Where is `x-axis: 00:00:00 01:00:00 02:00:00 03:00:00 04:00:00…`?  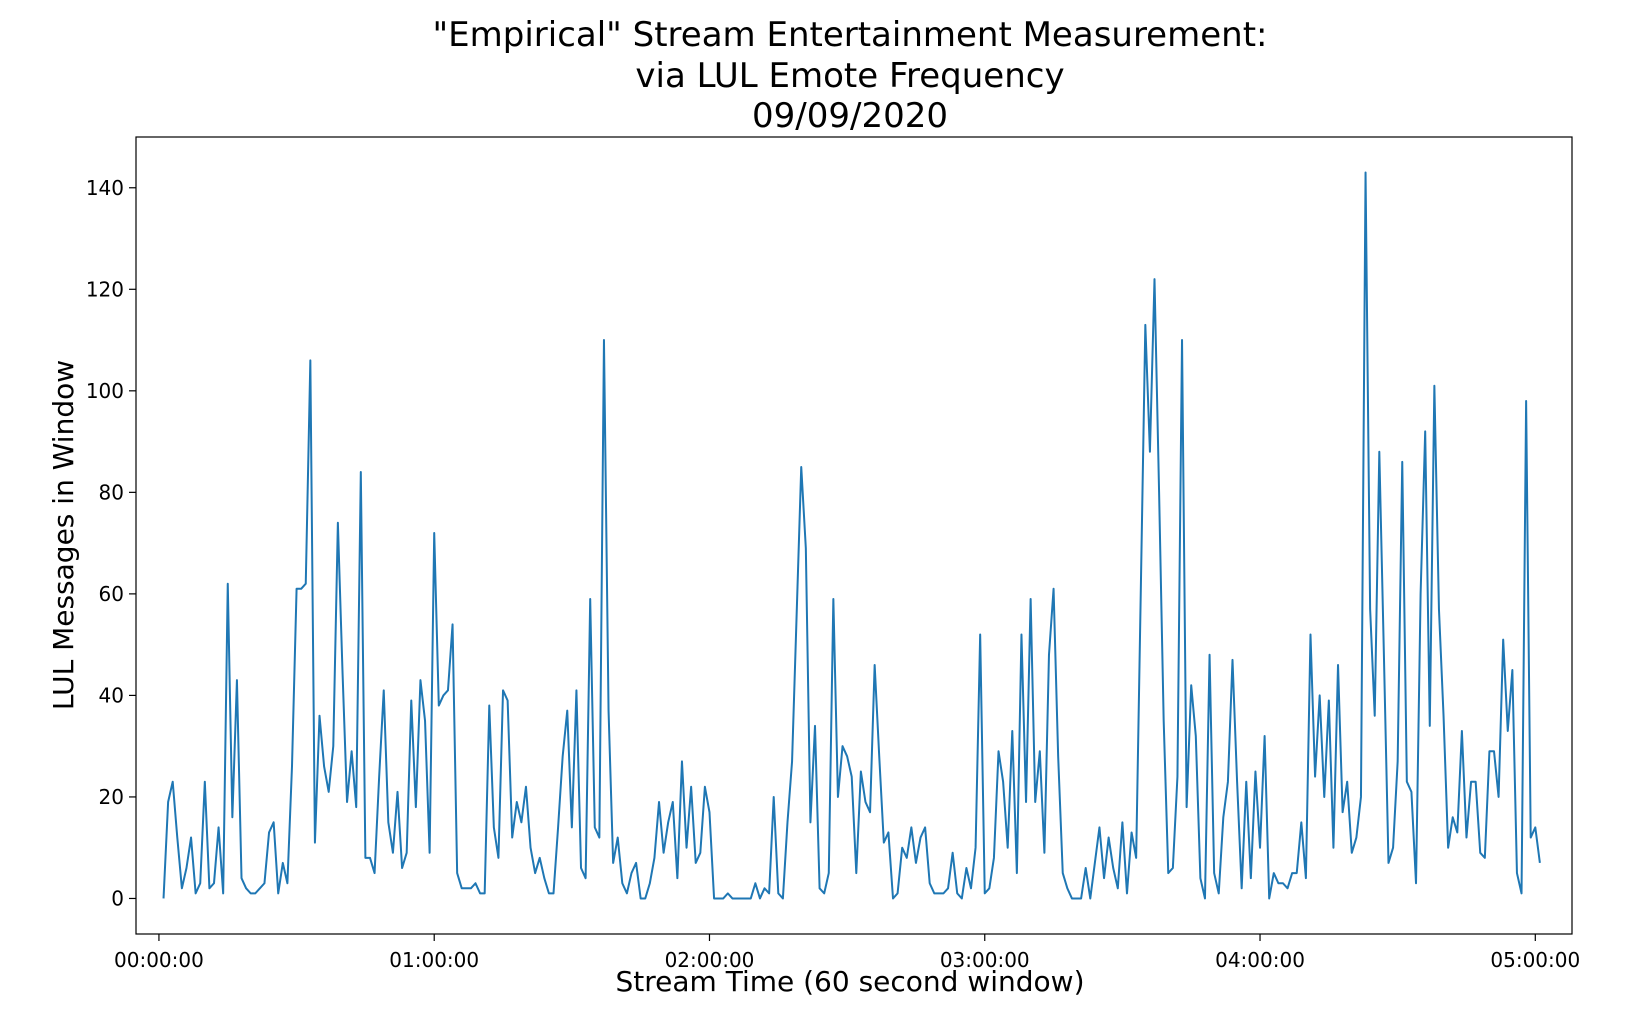 x-axis: 00:00:00 01:00:00 02:00:00 03:00:00 04:00:00… is located at coordinates (847, 953).